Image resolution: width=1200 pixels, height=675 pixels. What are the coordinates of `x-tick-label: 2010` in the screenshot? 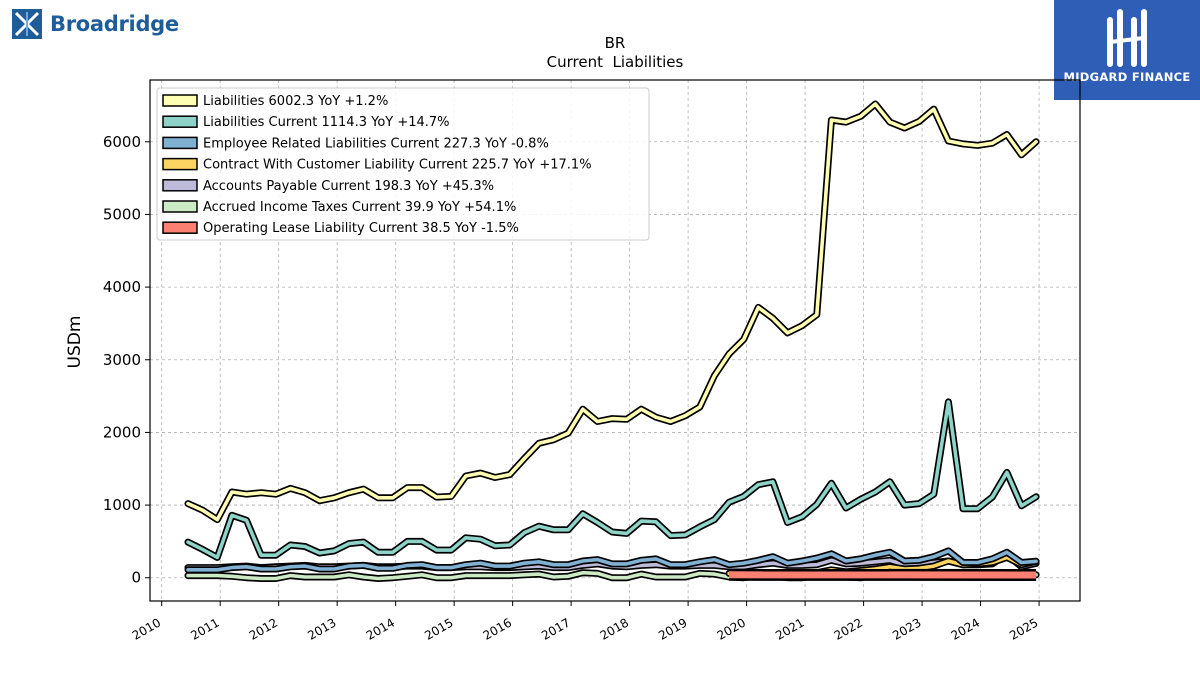 It's located at (146, 628).